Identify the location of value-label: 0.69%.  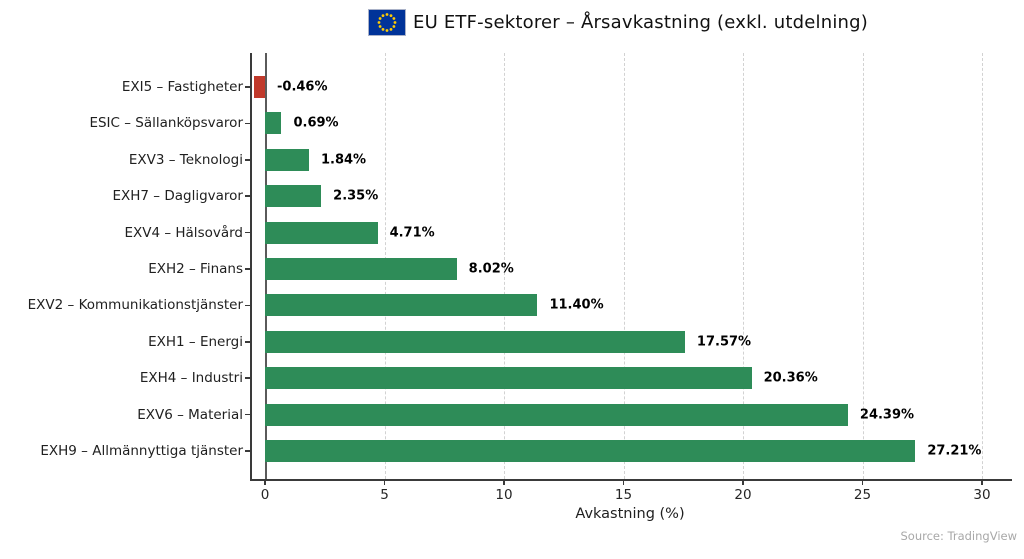
(316, 123).